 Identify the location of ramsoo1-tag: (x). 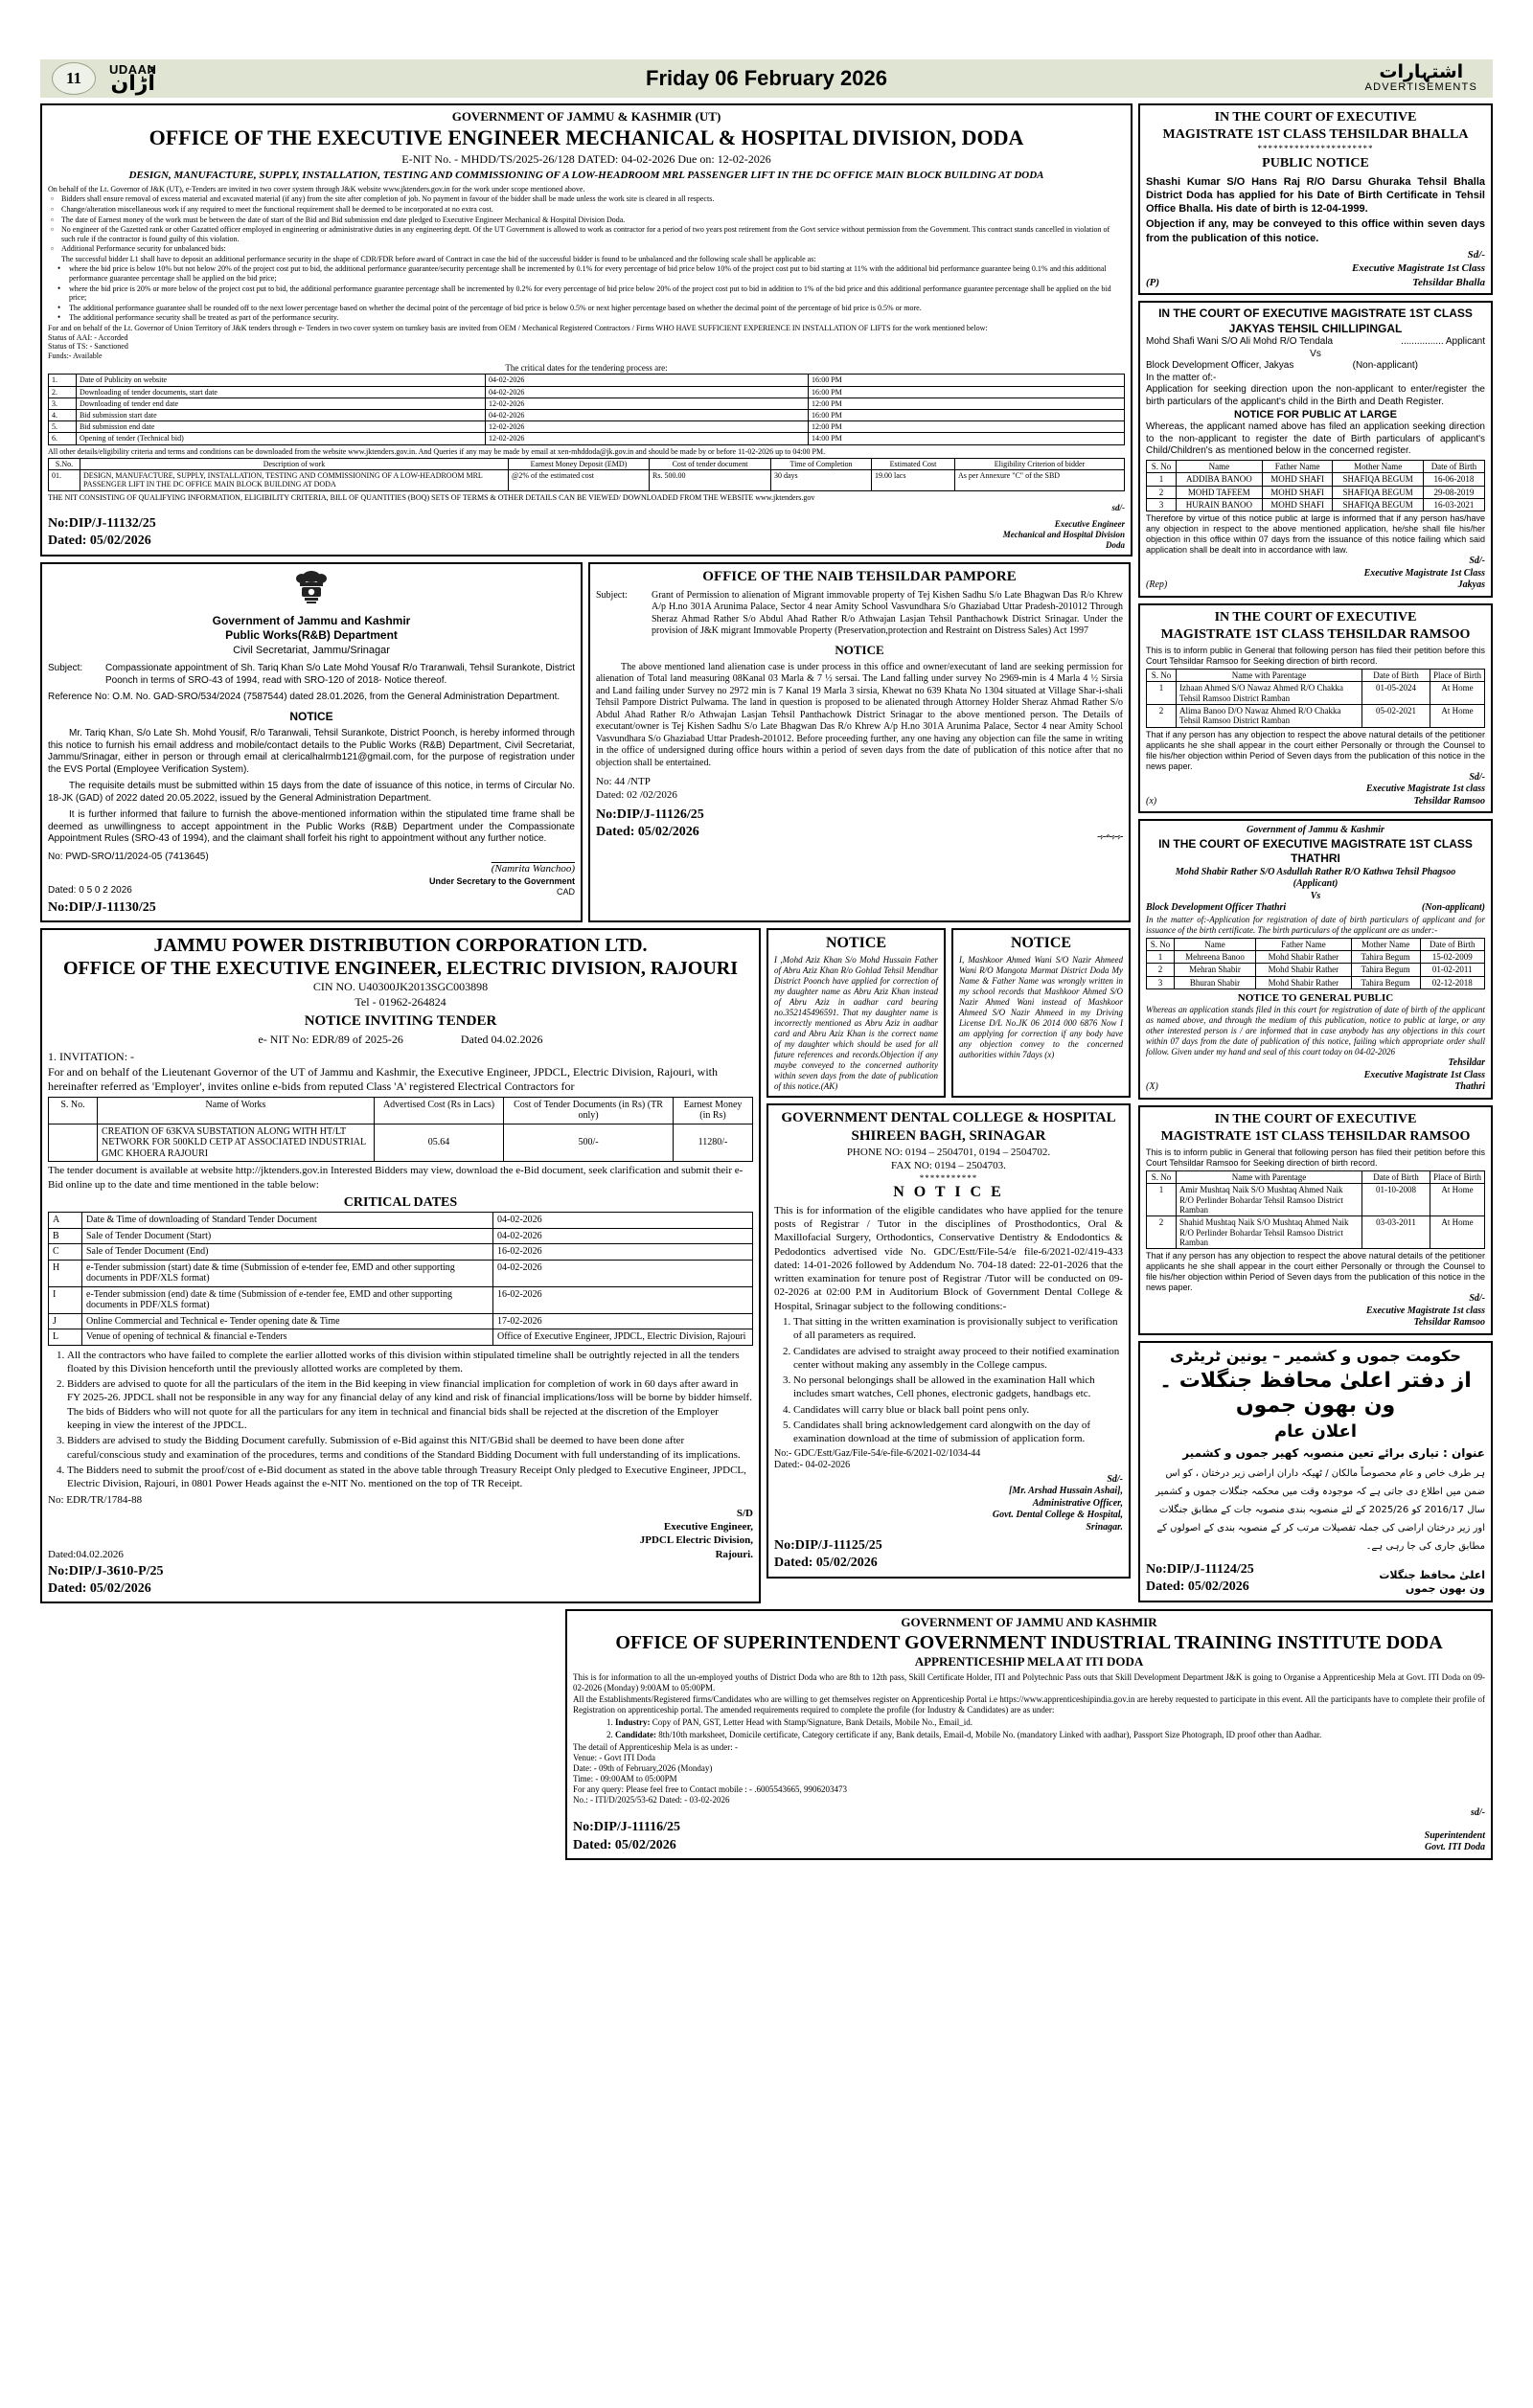
(1151, 800).